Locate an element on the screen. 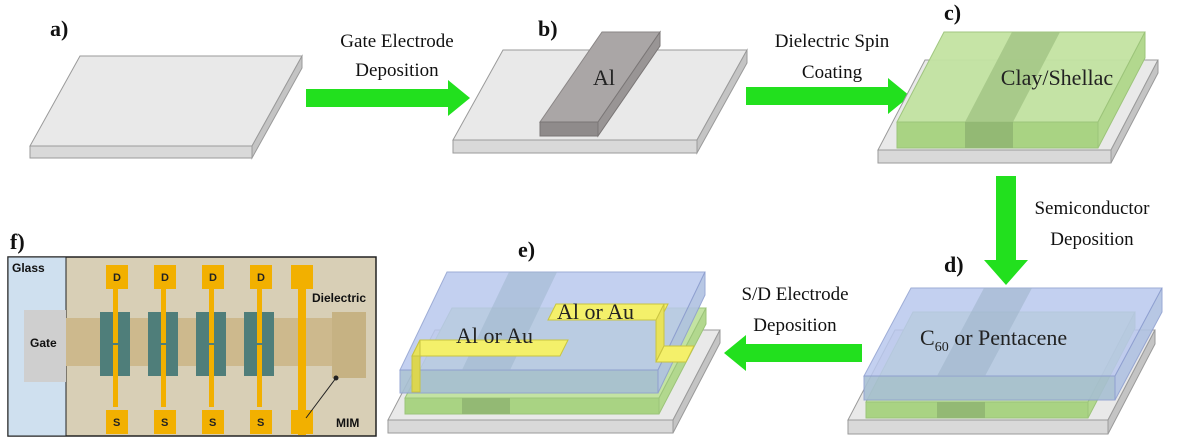  panel-f-label: f) is located at coordinates (17, 241).